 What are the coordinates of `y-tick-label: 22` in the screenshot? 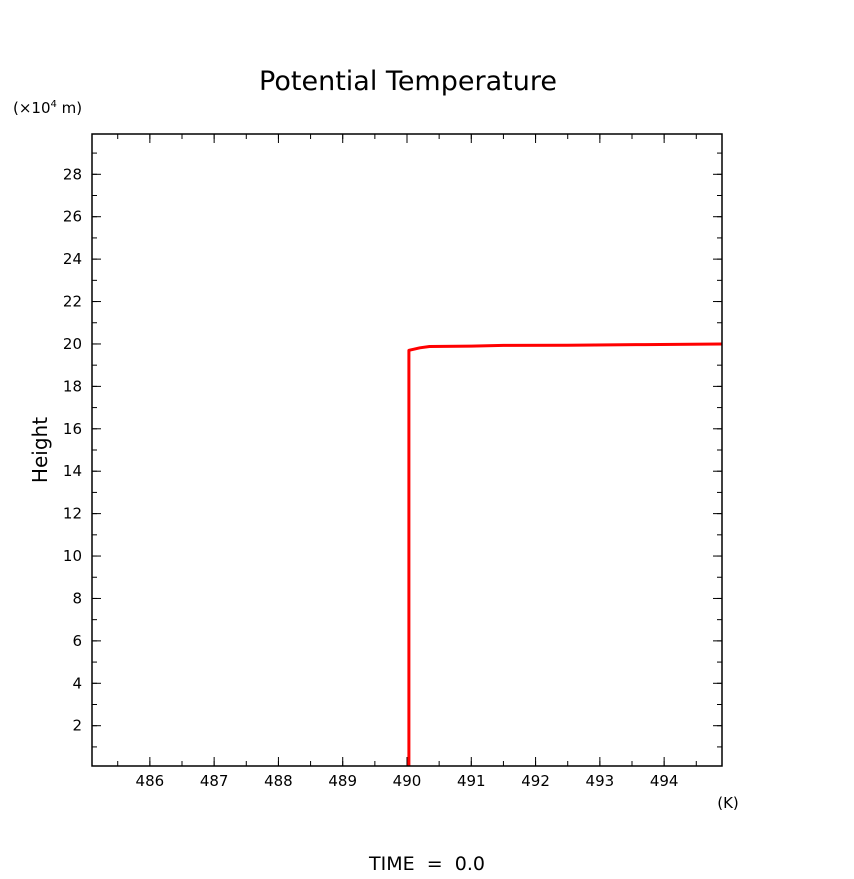 It's located at (72, 302).